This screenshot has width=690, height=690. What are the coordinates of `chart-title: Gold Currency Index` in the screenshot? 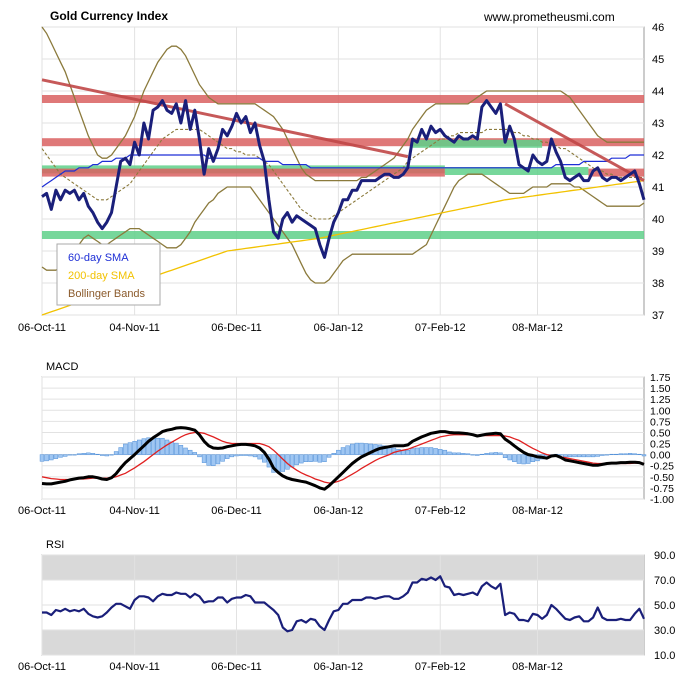 It's located at (109, 16).